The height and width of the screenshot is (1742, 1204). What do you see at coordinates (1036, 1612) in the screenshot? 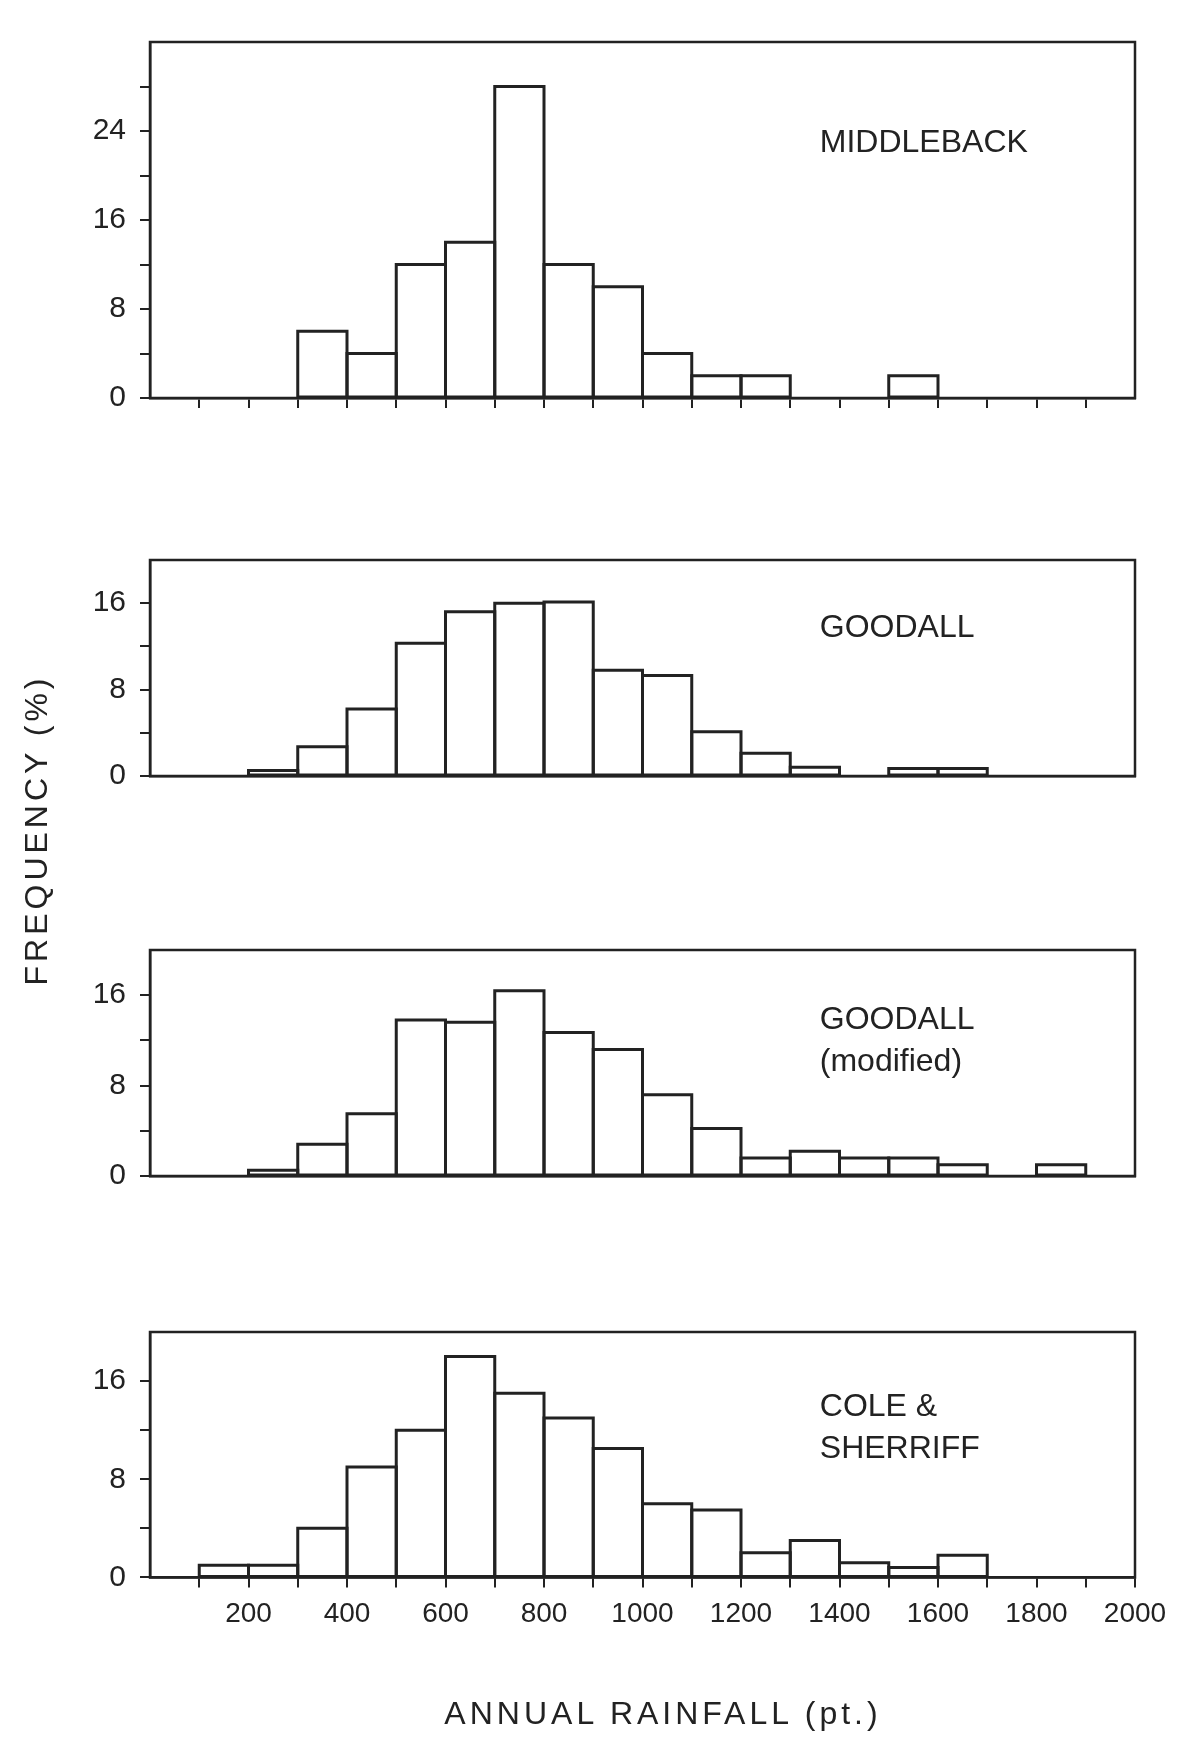
I see `x-tick-label: 1800` at bounding box center [1036, 1612].